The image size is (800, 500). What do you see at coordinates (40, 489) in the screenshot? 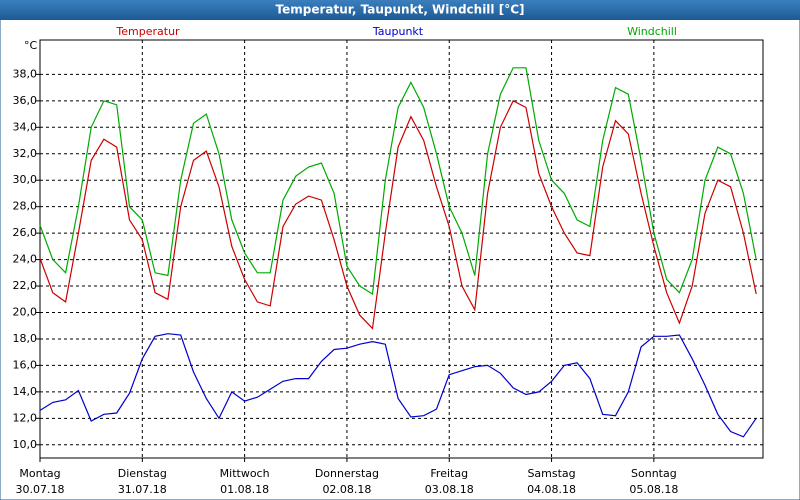
I see `x-tick-date: 30.07.18` at bounding box center [40, 489].